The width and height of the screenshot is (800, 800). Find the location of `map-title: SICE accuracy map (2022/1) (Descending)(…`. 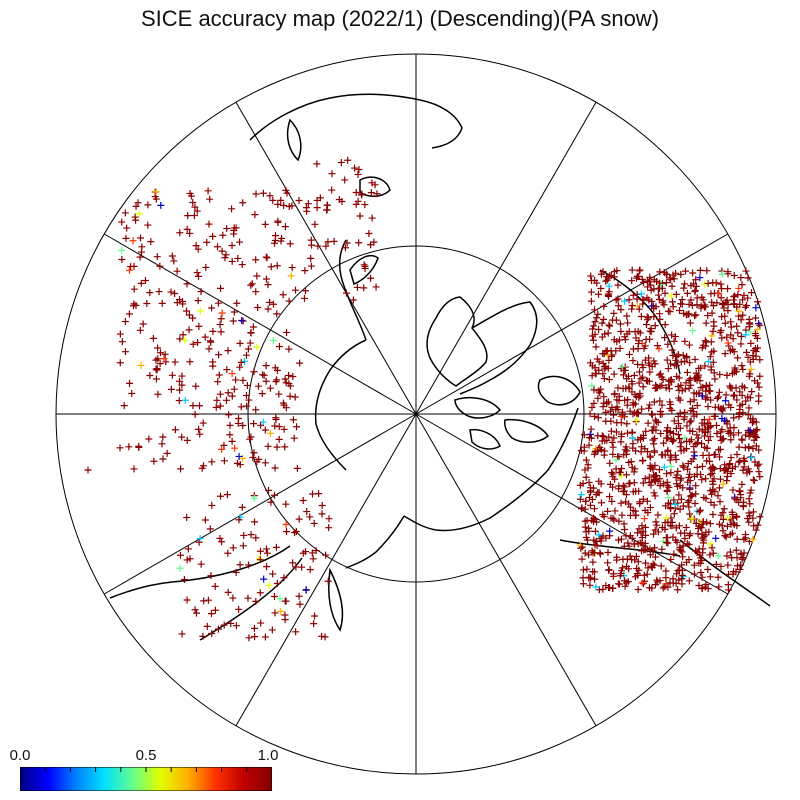

map-title: SICE accuracy map (2022/1) (Descending)(… is located at coordinates (400, 18).